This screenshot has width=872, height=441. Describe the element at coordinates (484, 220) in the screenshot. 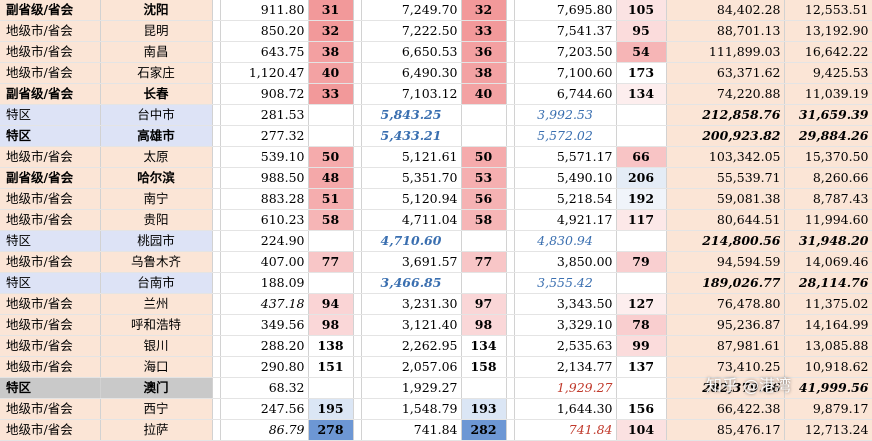

I see `rank-2-cell: 58` at that location.